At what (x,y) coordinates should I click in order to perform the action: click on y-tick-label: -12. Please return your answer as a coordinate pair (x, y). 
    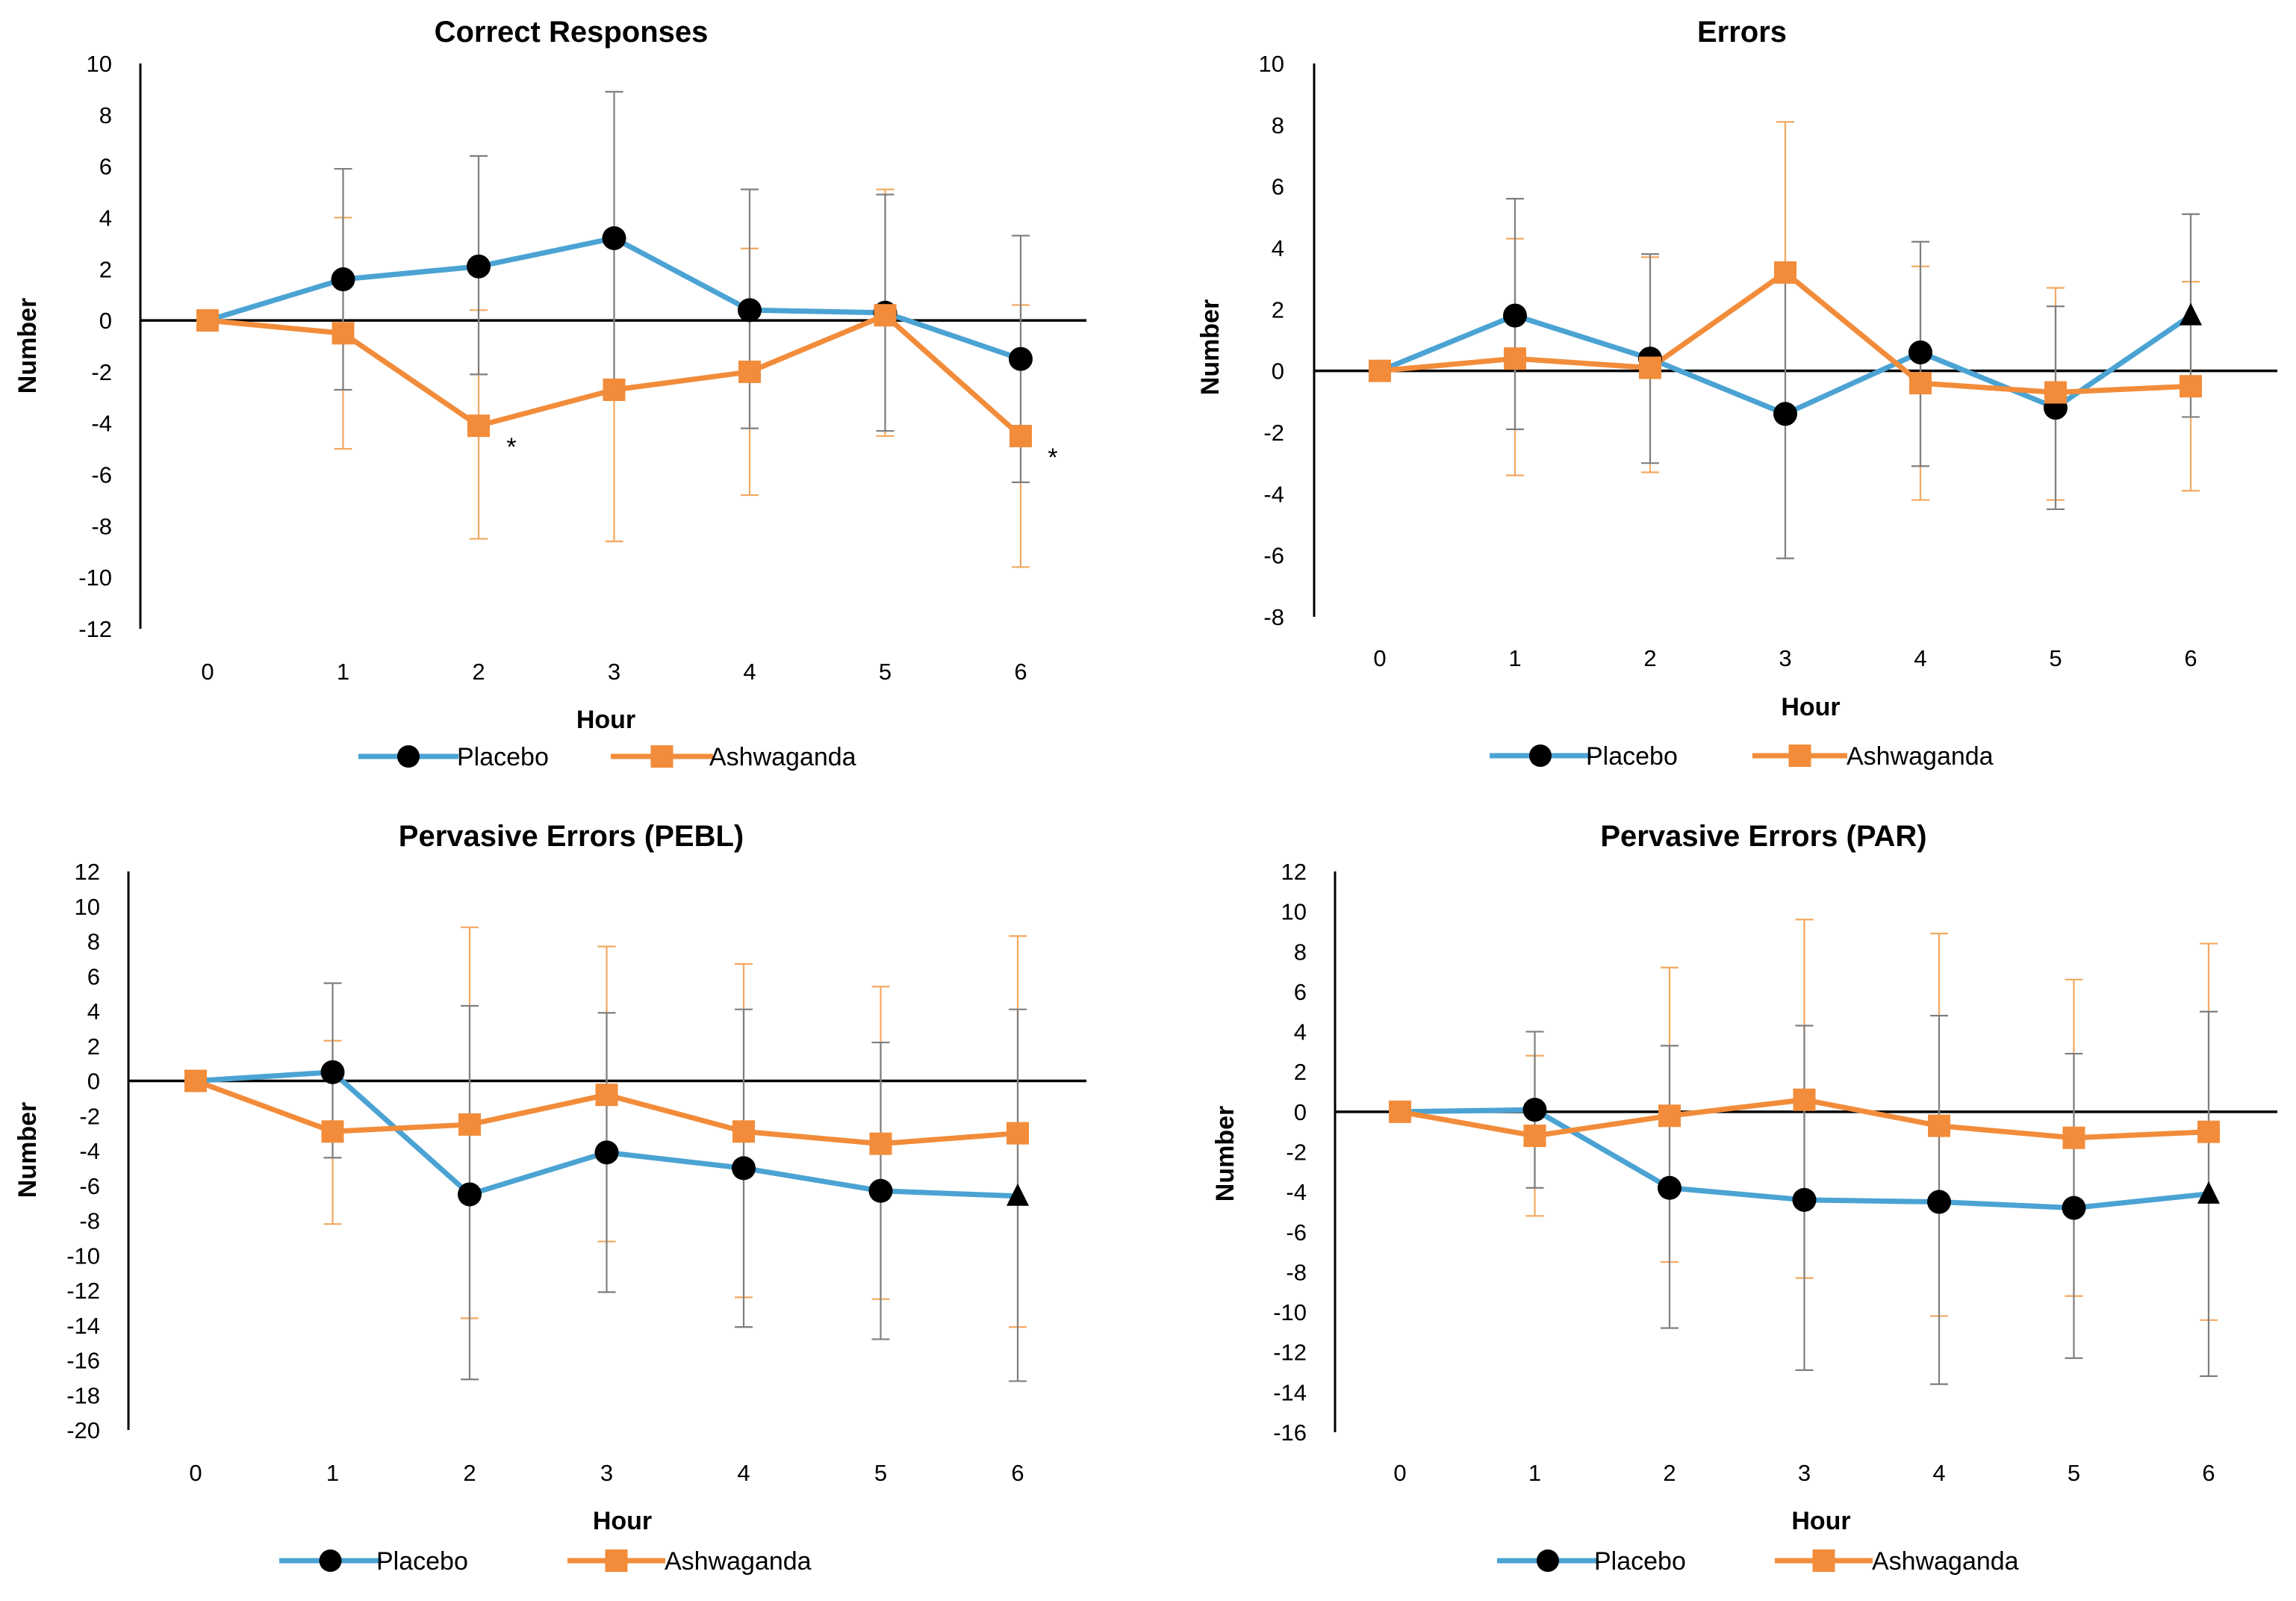
    Looking at the image, I should click on (83, 1291).